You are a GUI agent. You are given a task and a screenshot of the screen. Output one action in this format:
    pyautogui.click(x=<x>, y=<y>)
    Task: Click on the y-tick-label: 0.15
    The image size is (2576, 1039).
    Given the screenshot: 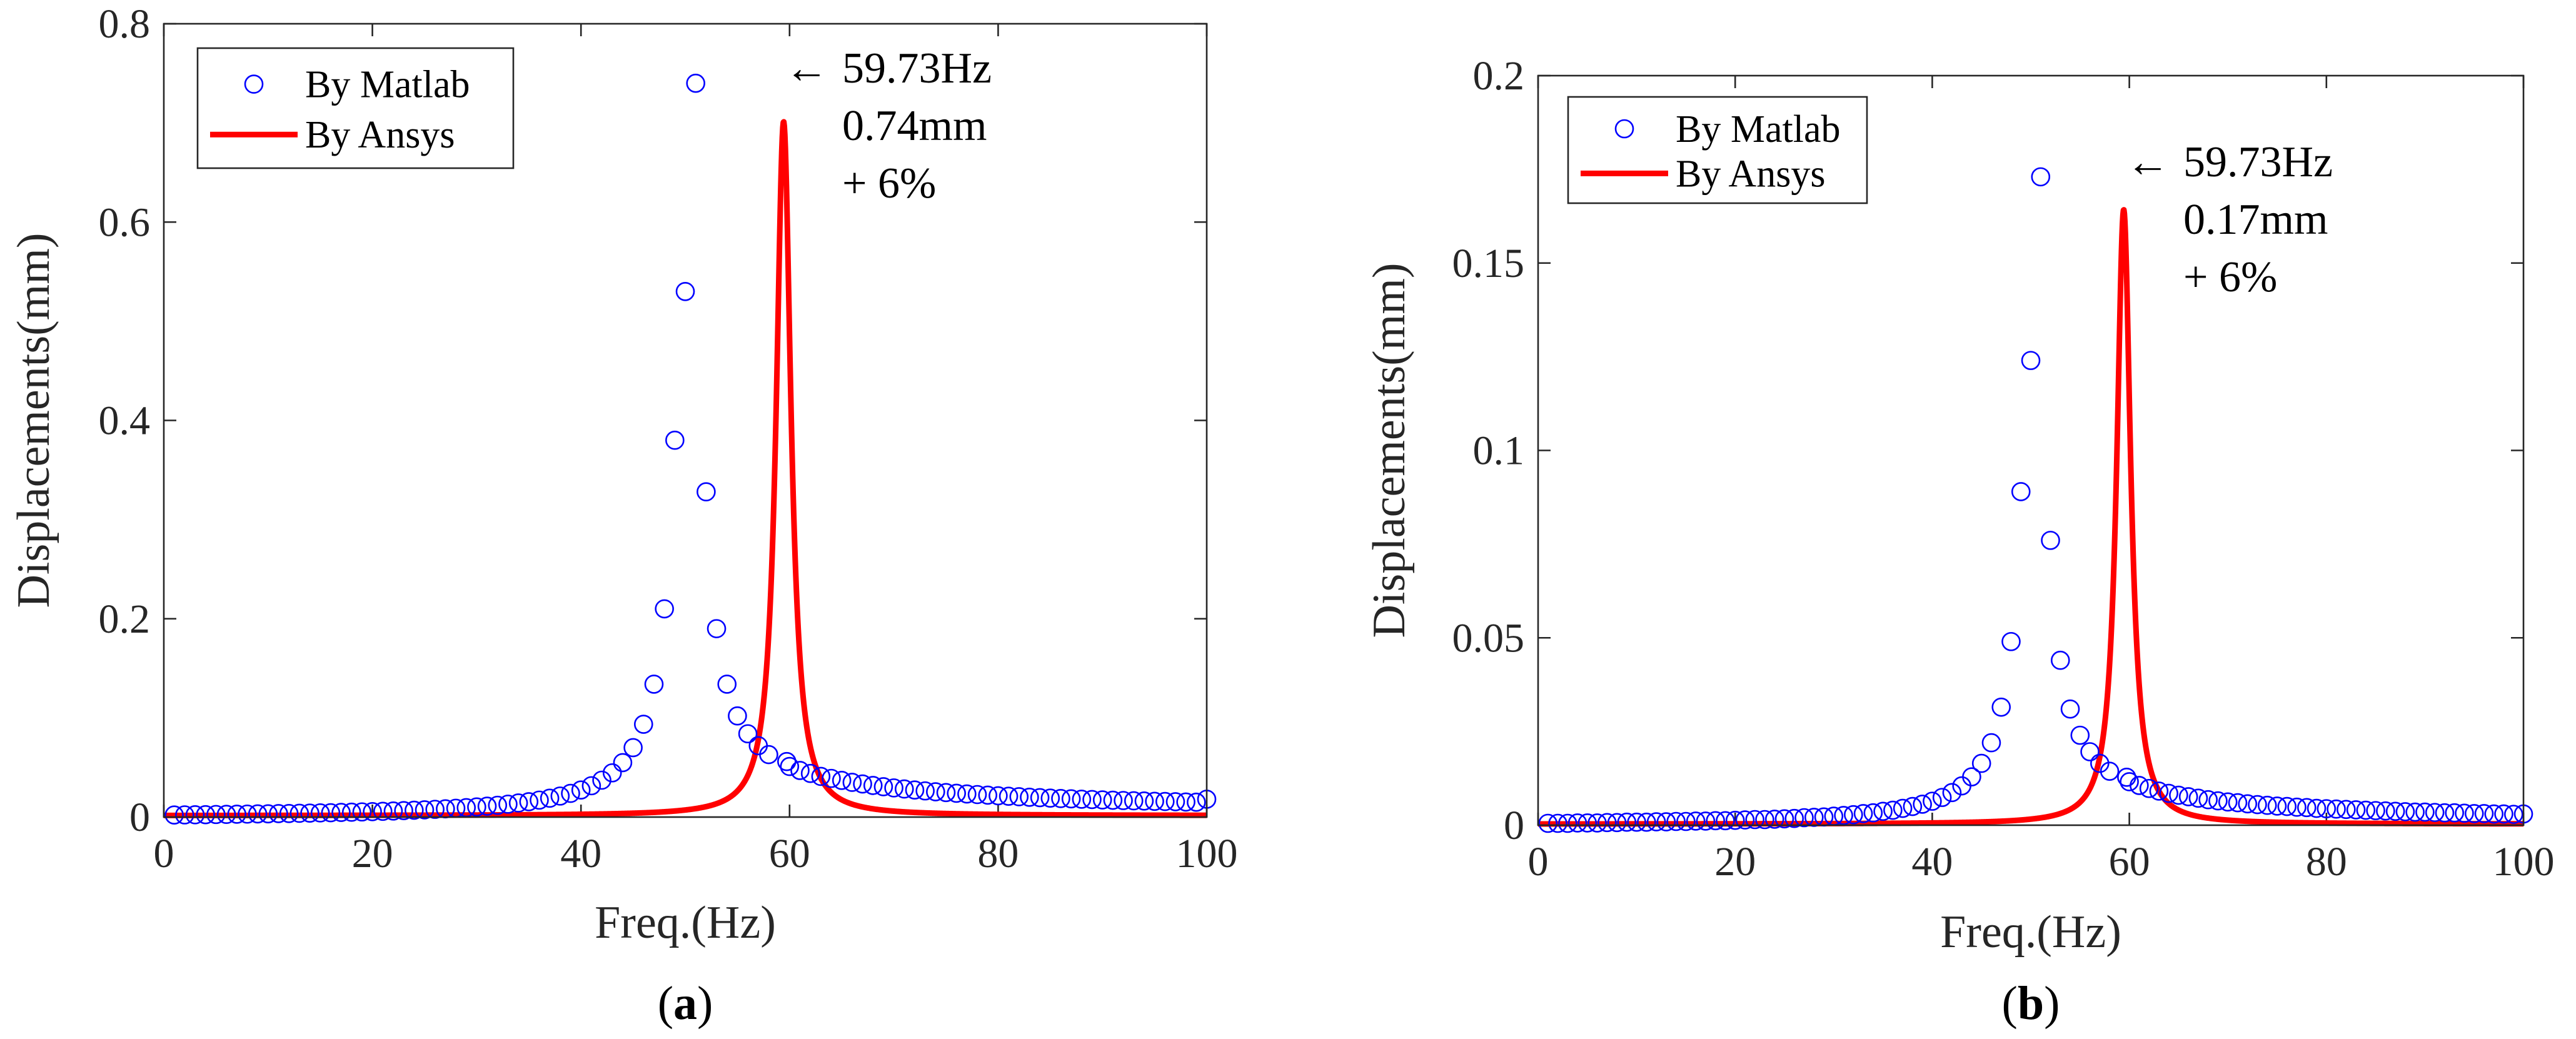 What is the action you would take?
    pyautogui.click(x=1488, y=263)
    